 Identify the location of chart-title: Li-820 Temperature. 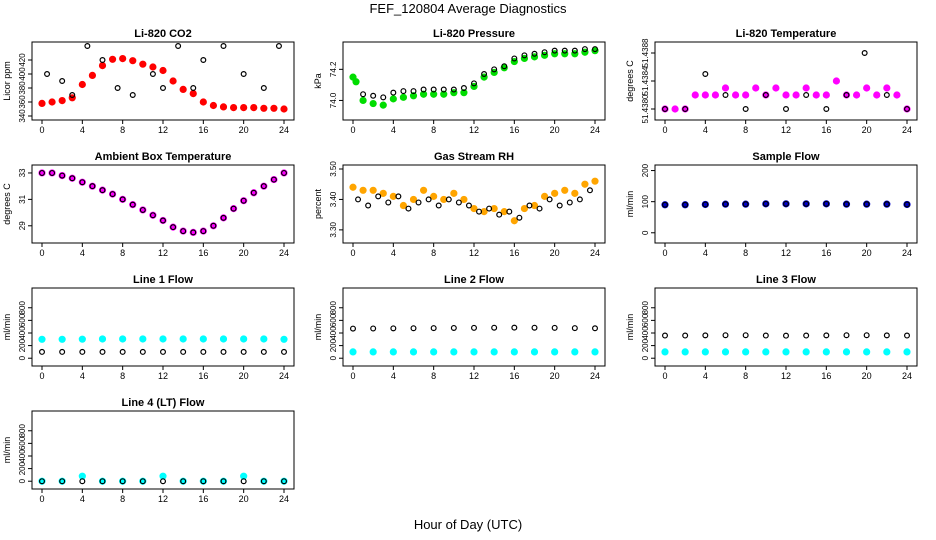
(786, 34).